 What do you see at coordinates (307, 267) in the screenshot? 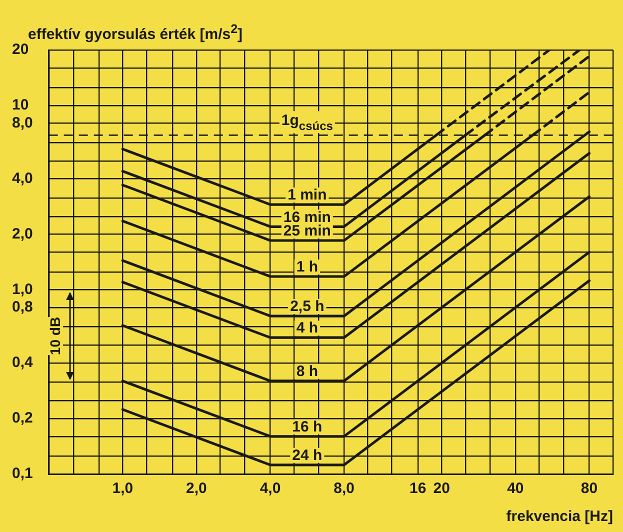
I see `series-label: 1 h` at bounding box center [307, 267].